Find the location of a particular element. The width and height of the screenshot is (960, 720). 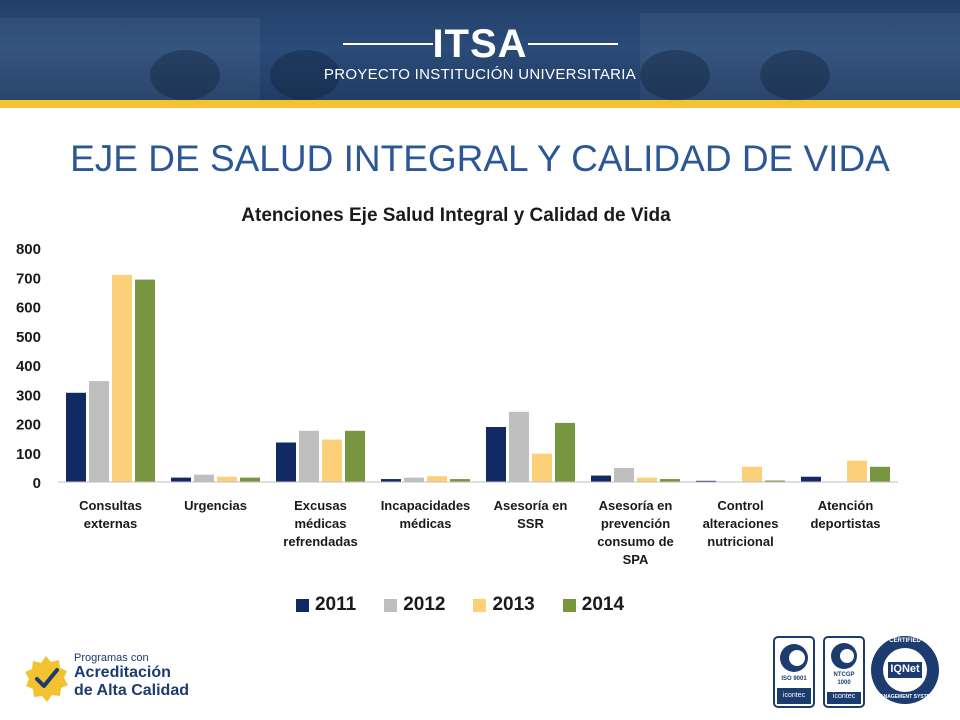

y-tick-label: 300 is located at coordinates (28, 395).